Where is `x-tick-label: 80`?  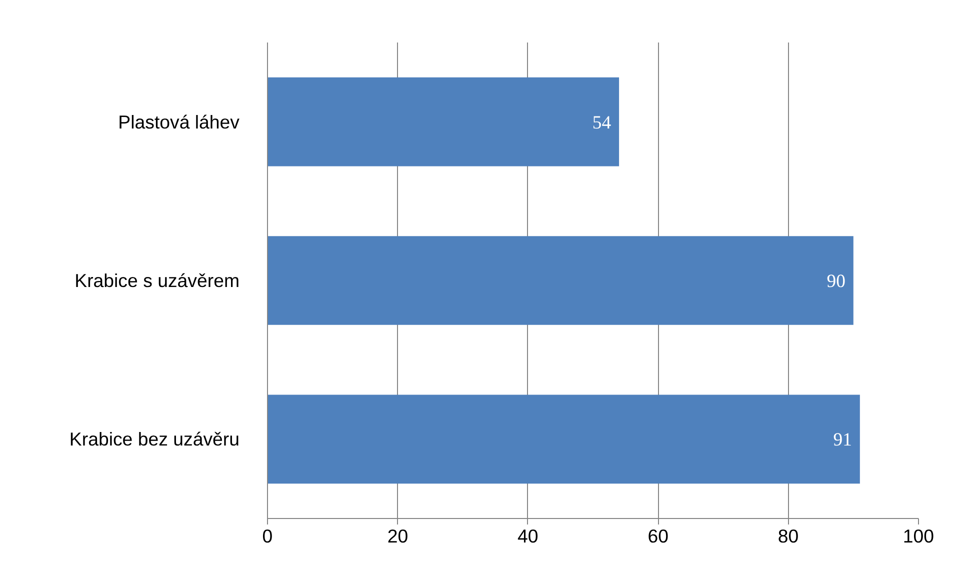 x-tick-label: 80 is located at coordinates (788, 536).